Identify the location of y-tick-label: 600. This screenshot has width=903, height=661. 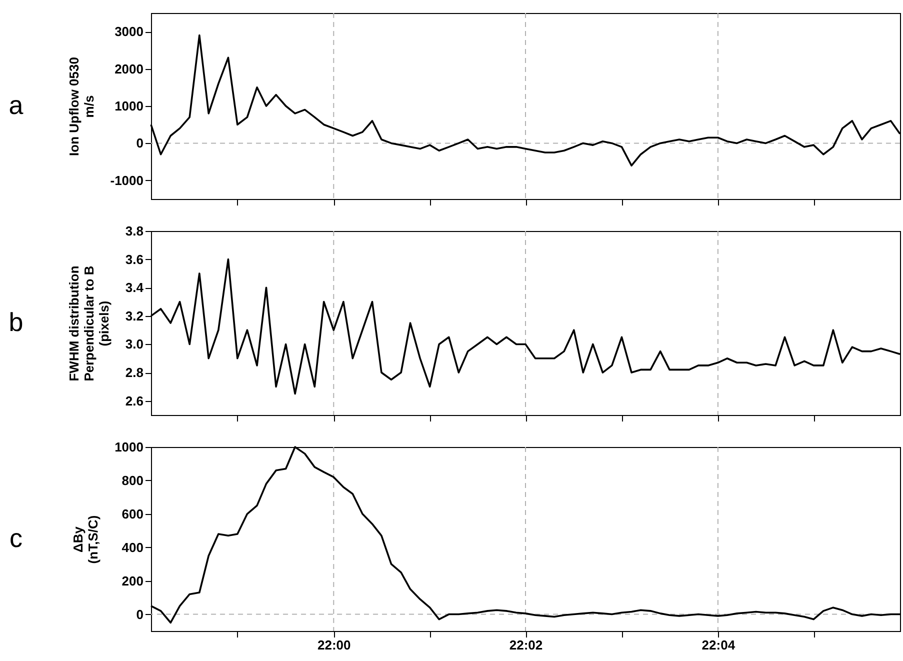
(133, 514).